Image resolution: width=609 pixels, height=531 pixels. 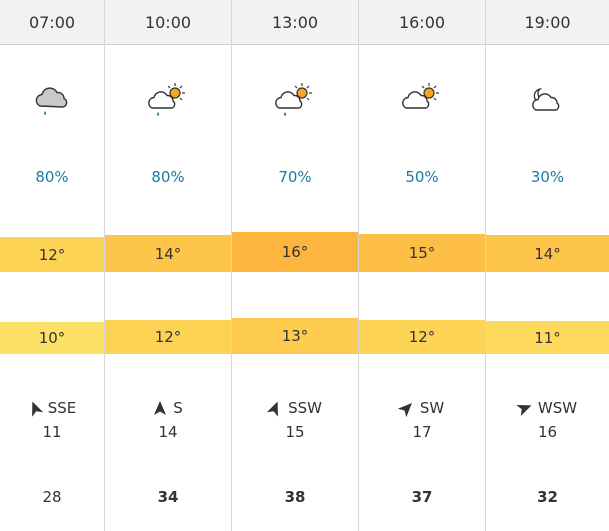 What do you see at coordinates (52, 101) in the screenshot?
I see `cloud-rain-icon` at bounding box center [52, 101].